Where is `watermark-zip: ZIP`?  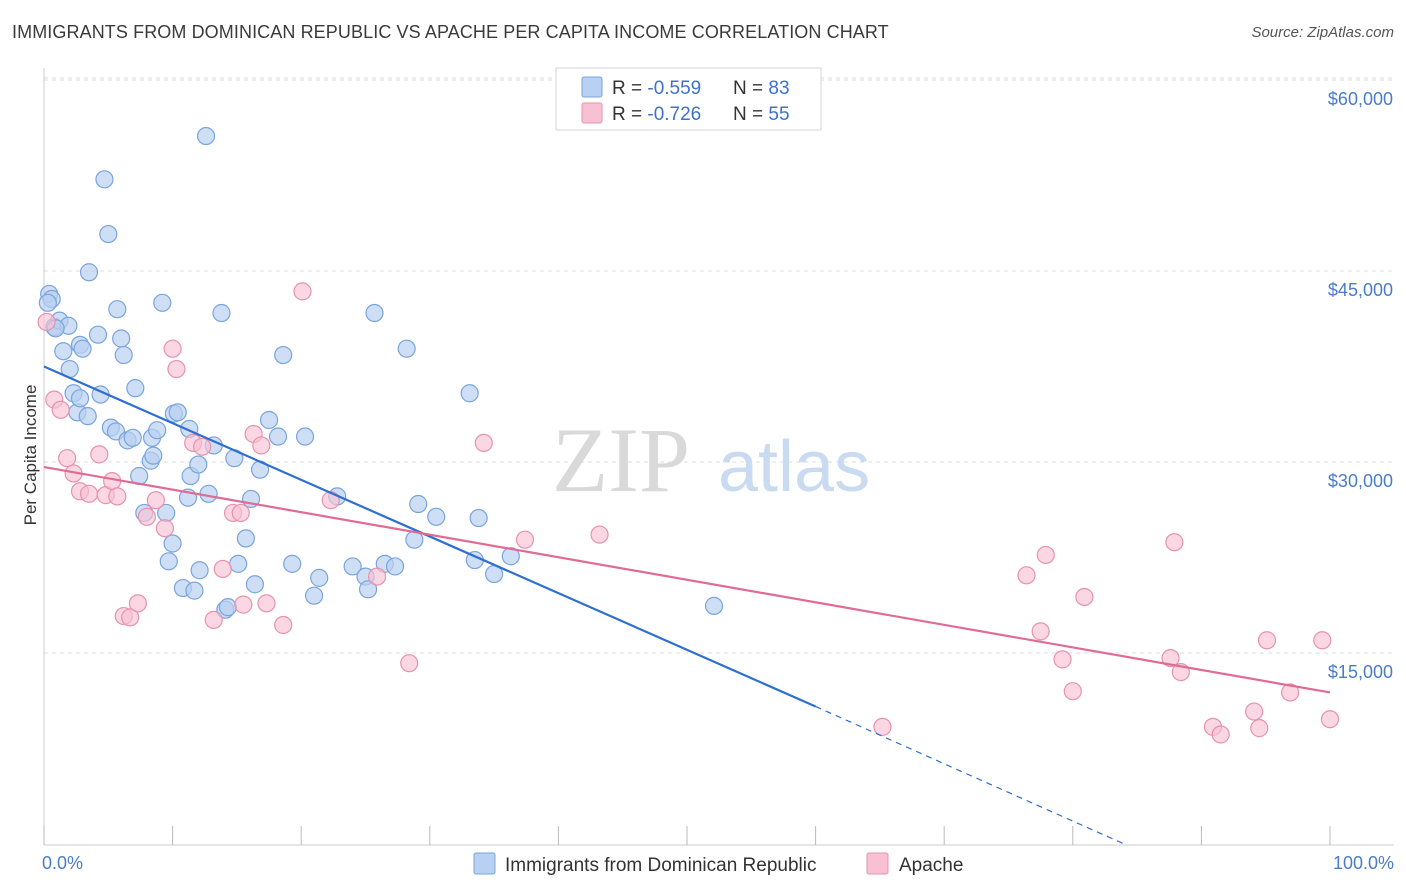 watermark-zip: ZIP is located at coordinates (621, 460).